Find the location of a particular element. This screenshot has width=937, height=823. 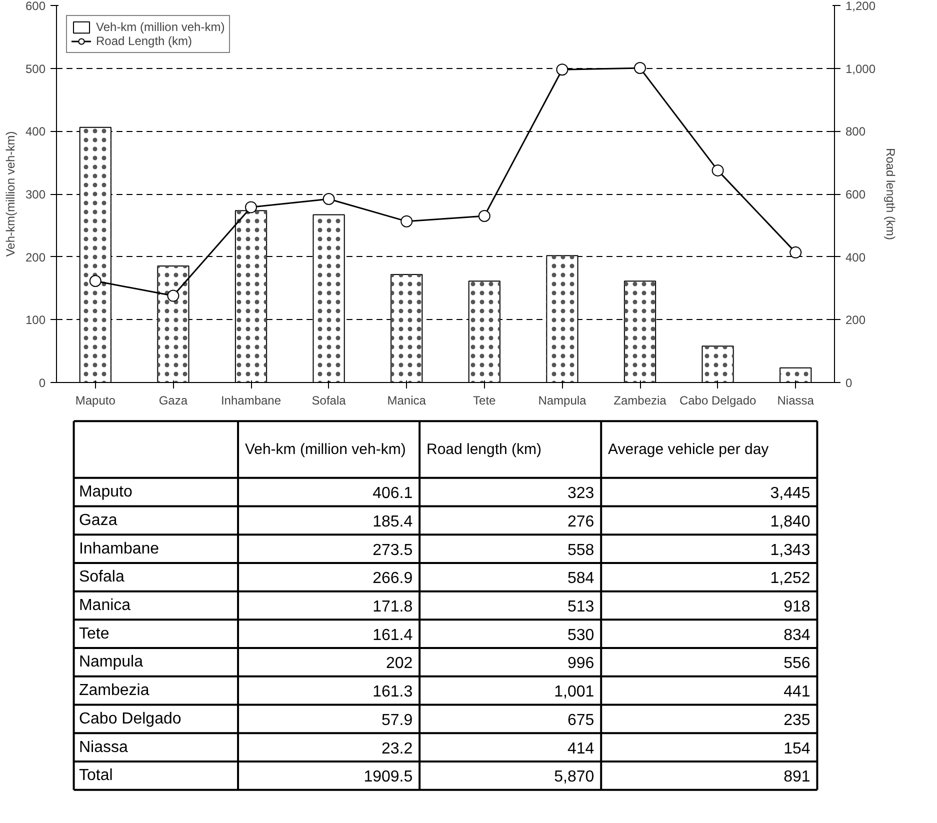

x-tick-label: Nampula is located at coordinates (562, 401).